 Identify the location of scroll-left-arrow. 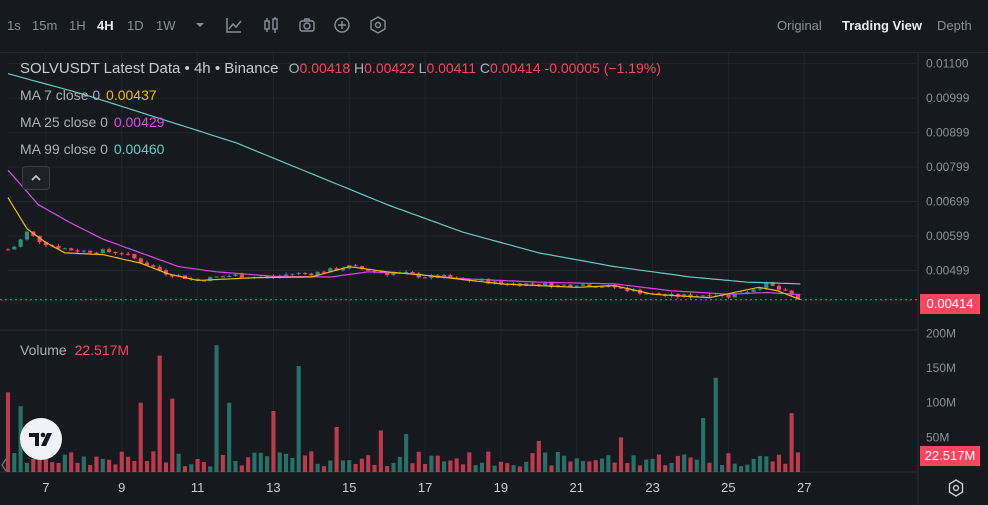
(4, 465).